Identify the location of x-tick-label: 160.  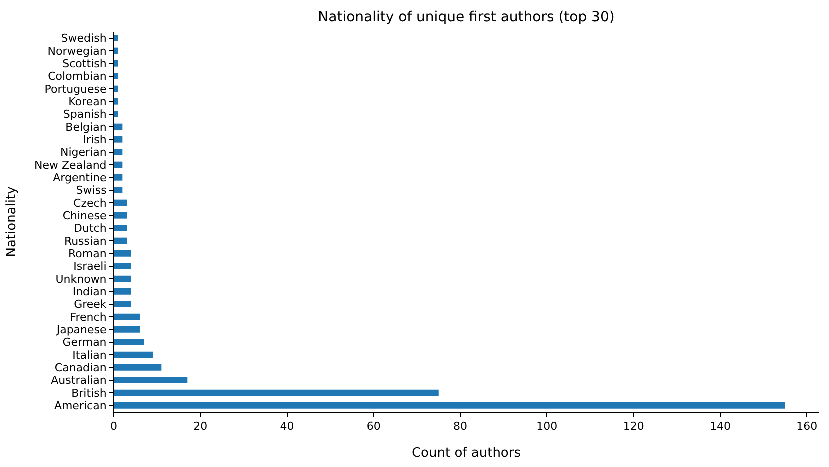
(807, 427).